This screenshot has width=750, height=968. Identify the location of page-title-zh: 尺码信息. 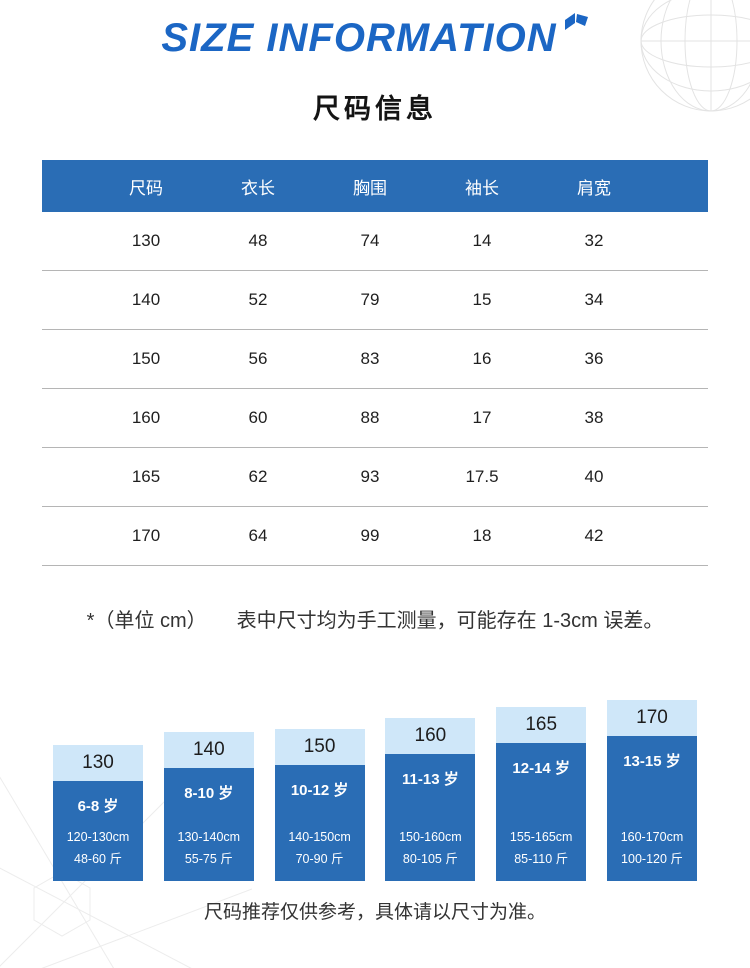
(375, 109).